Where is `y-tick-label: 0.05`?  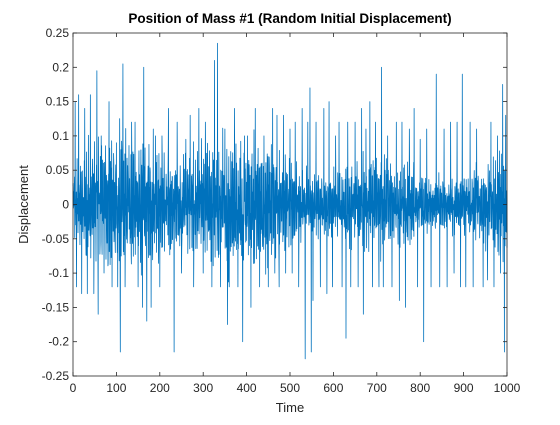 y-tick-label: 0.05 is located at coordinates (58, 170).